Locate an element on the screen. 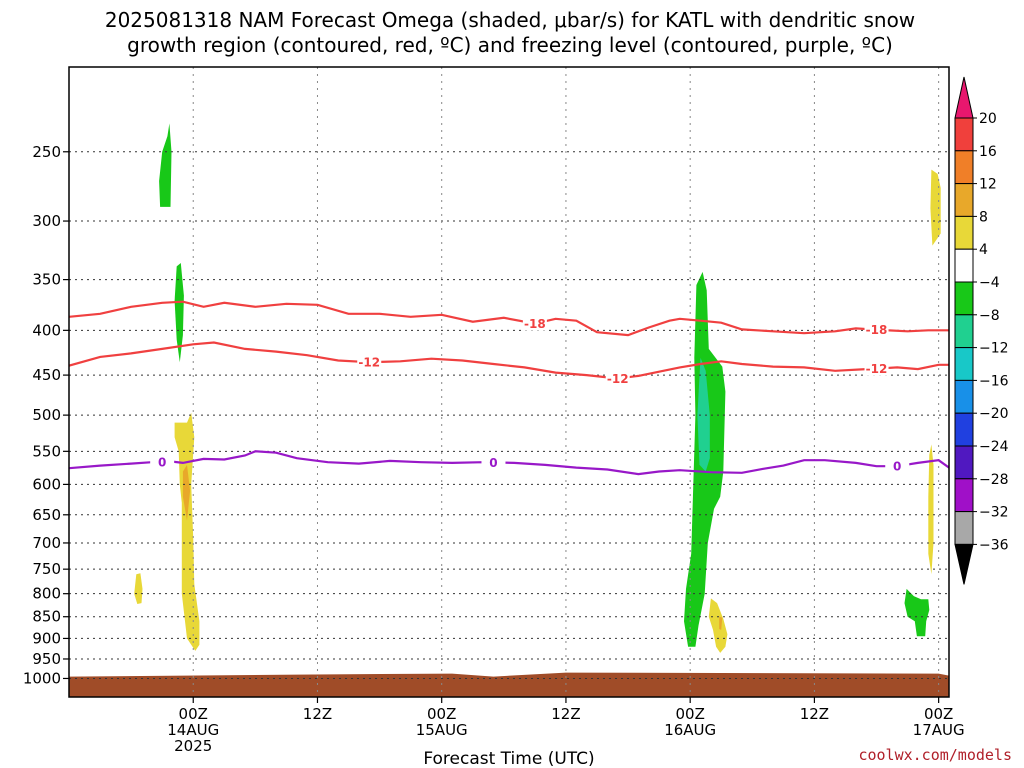  y-tick-label: 250 is located at coordinates (46, 152).